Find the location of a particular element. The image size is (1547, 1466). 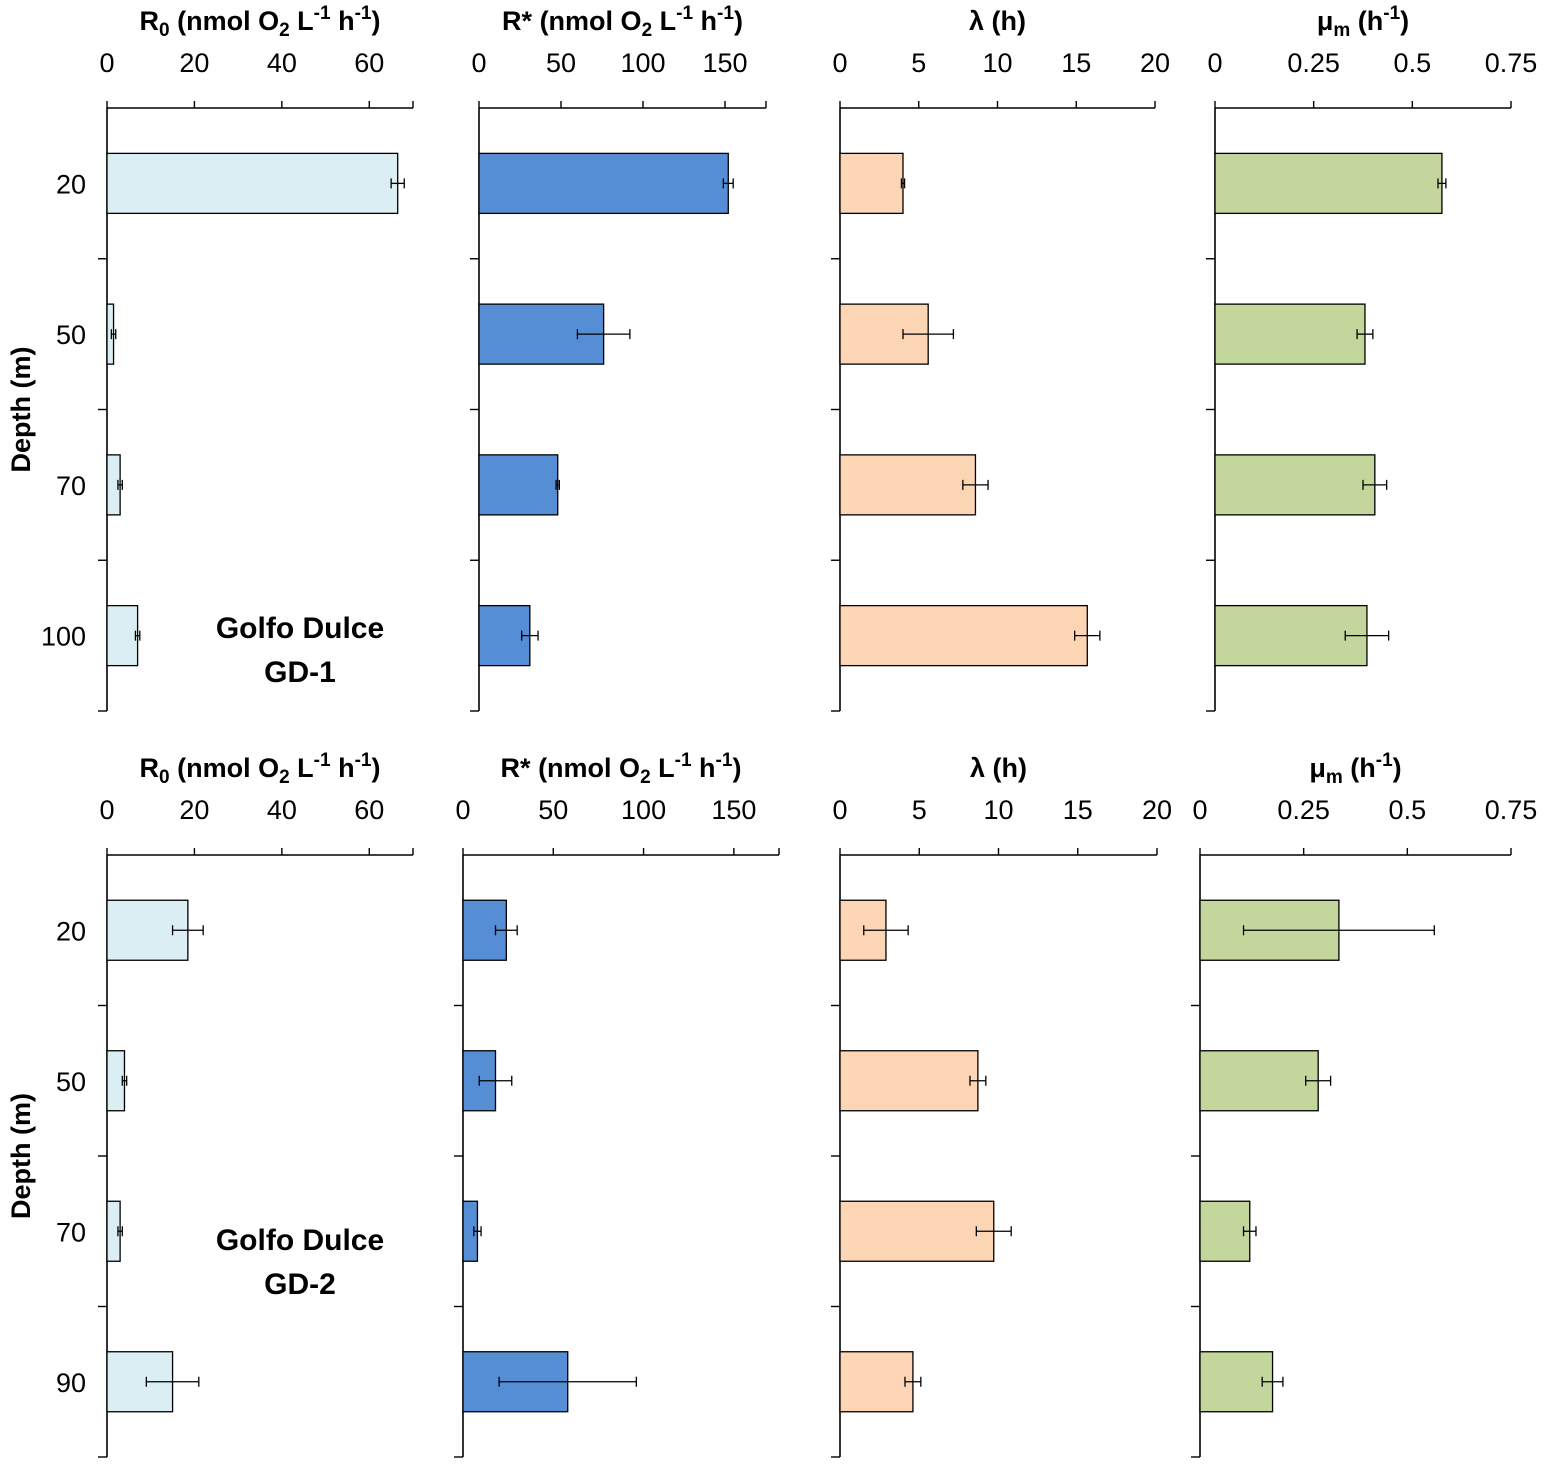

x-tick-label: 0.5 is located at coordinates (1408, 810).